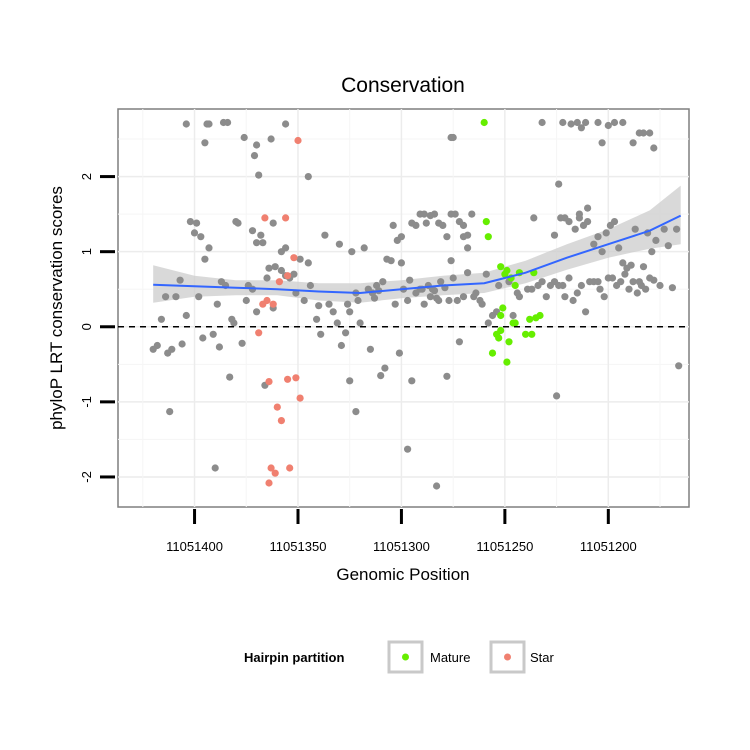 This screenshot has width=750, height=750. I want to click on y-tick-label: -1, so click(86, 402).